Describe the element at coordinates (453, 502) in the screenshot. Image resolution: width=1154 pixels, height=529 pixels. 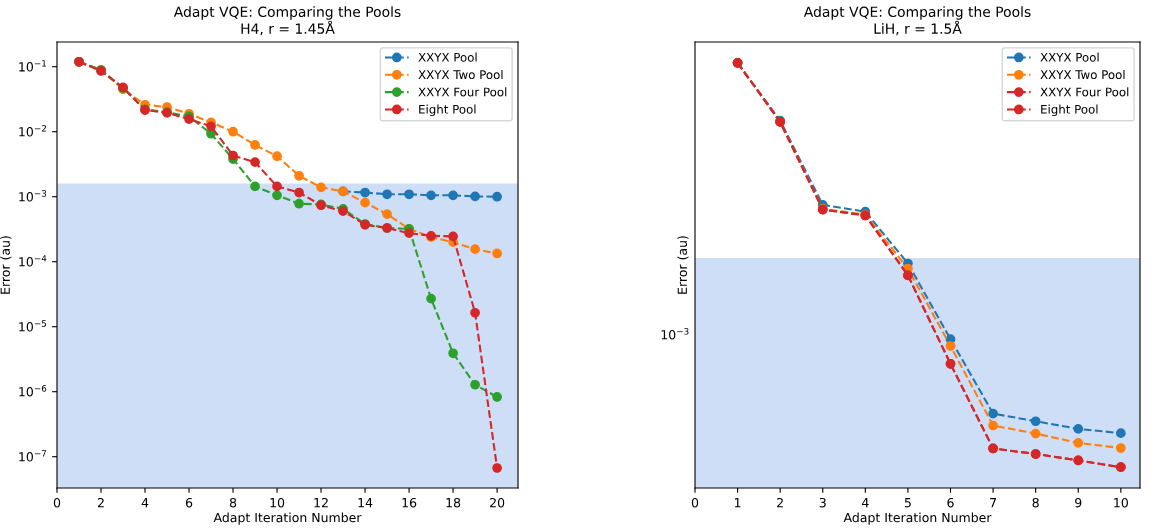
I see `x-tick-label: 18` at that location.